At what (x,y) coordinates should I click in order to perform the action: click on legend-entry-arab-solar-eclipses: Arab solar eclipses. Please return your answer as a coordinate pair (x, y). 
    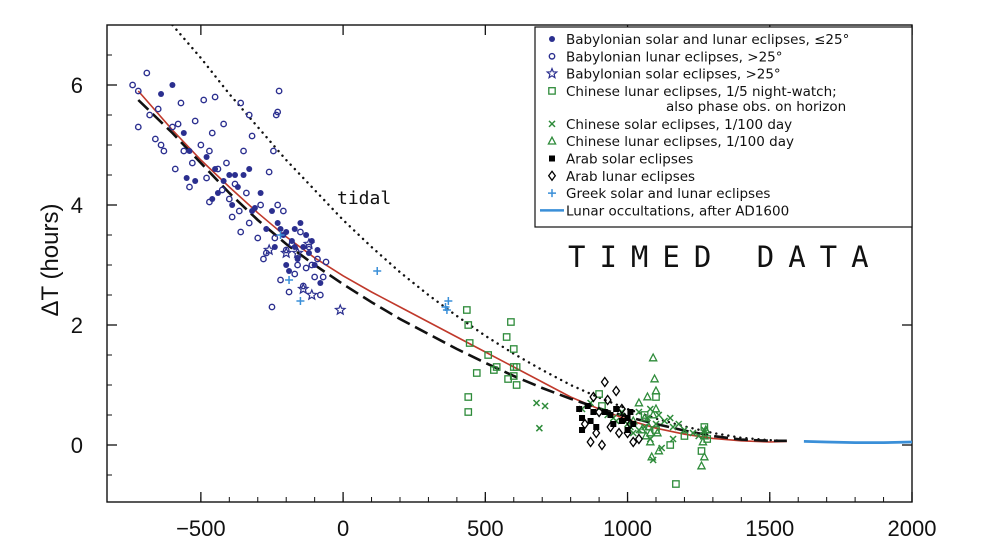
    Looking at the image, I should click on (621, 160).